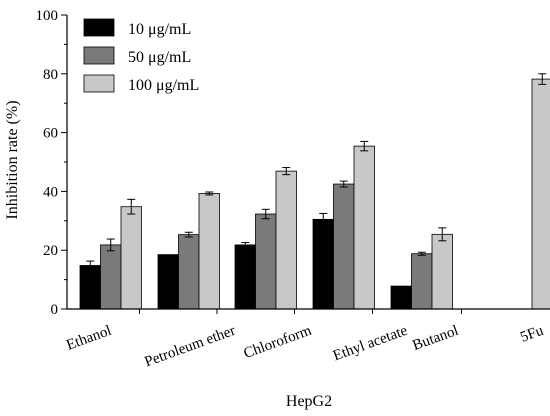 Image resolution: width=550 pixels, height=416 pixels. I want to click on y-tick-label: 100, so click(47, 16).